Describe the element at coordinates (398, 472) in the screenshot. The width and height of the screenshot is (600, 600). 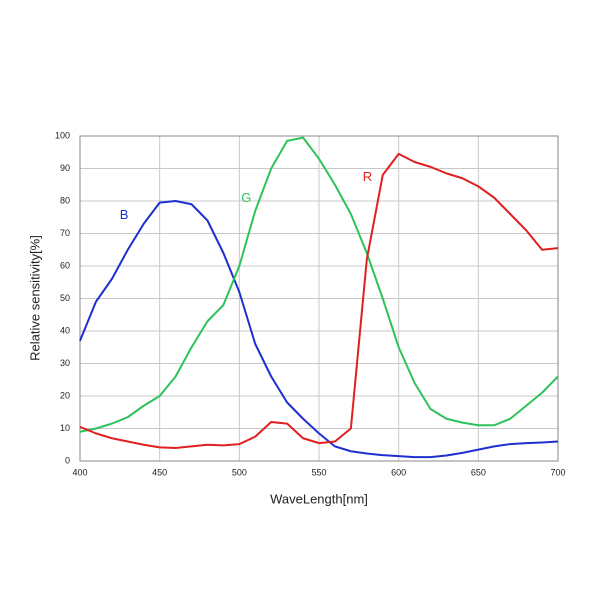
I see `x-tick-label: 600` at that location.